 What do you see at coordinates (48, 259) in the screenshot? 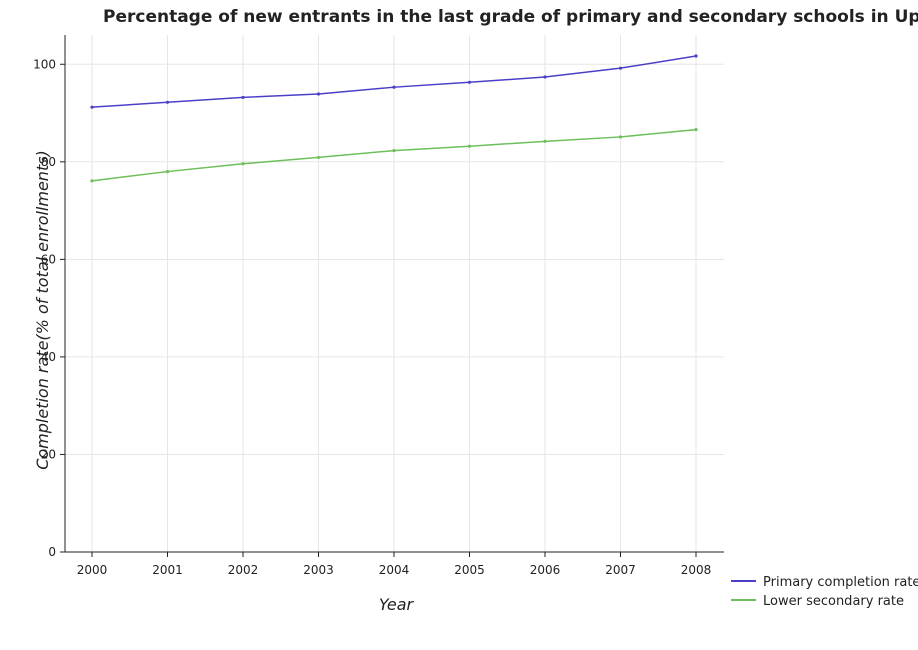
I see `y-tick-label: 60` at bounding box center [48, 259].